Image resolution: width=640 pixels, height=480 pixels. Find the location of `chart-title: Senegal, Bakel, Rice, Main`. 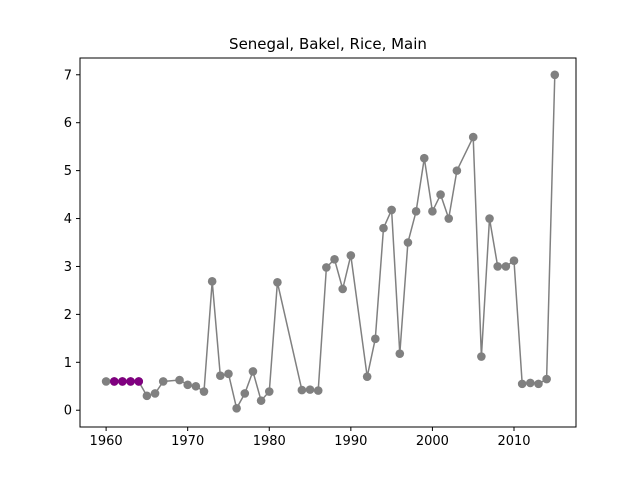

chart-title: Senegal, Bakel, Rice, Main is located at coordinates (328, 44).